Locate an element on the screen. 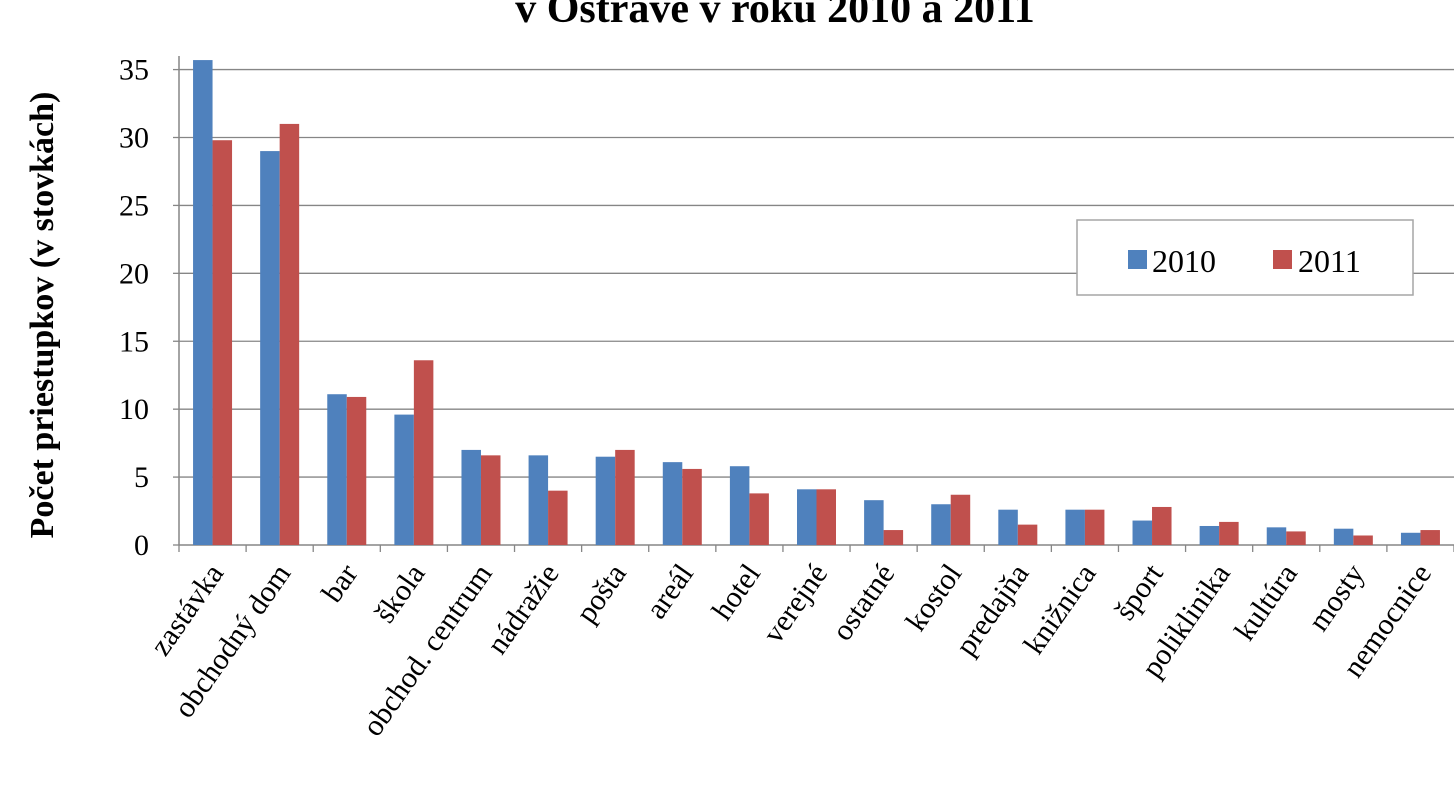  x-tick-label: kostol is located at coordinates (933, 597).